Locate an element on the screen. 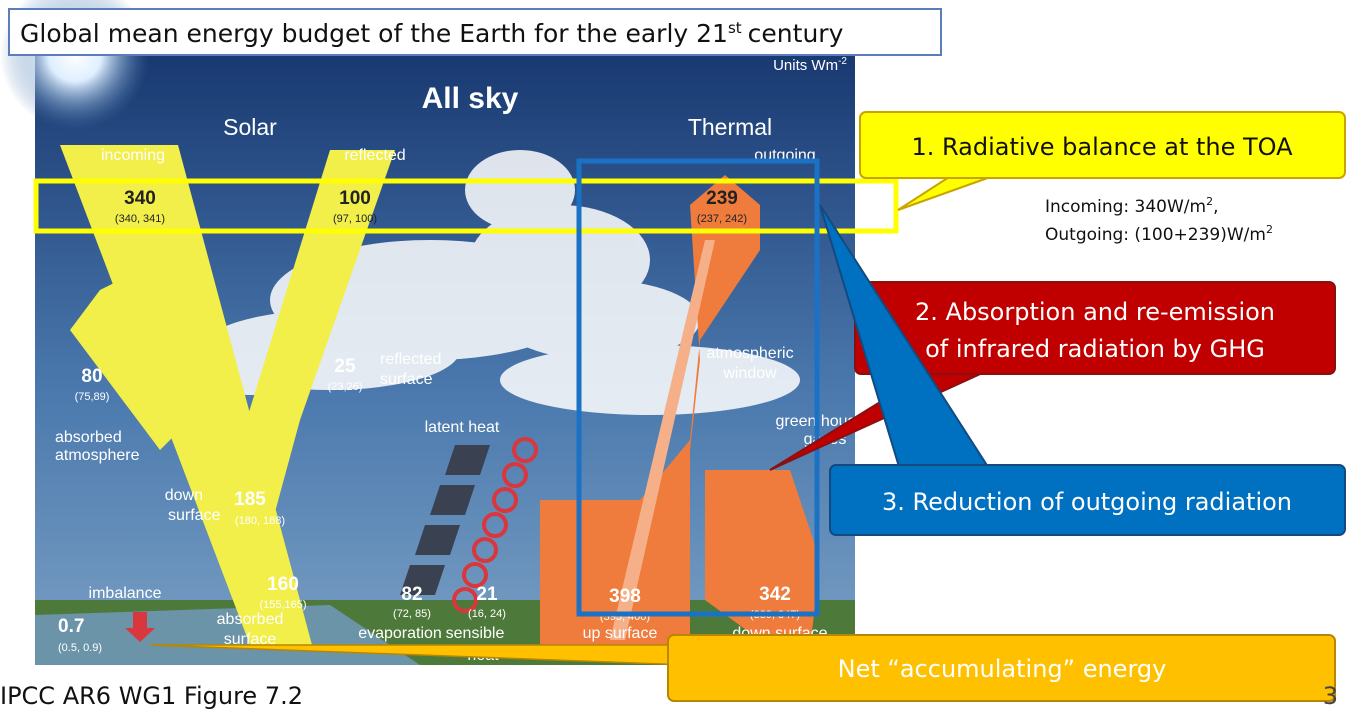  value: 100 is located at coordinates (355, 198).